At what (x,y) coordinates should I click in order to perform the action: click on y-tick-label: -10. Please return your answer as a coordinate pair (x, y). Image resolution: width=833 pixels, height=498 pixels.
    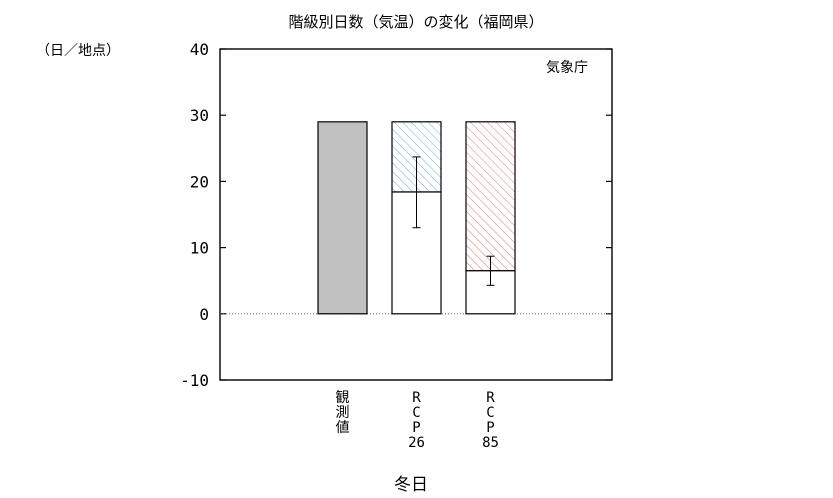
    Looking at the image, I should click on (194, 380).